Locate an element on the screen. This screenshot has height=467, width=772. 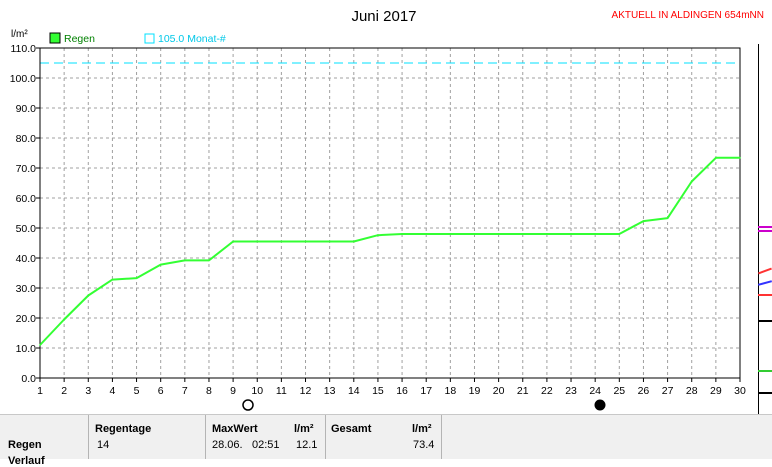
x-tick-label: 1 is located at coordinates (40, 391).